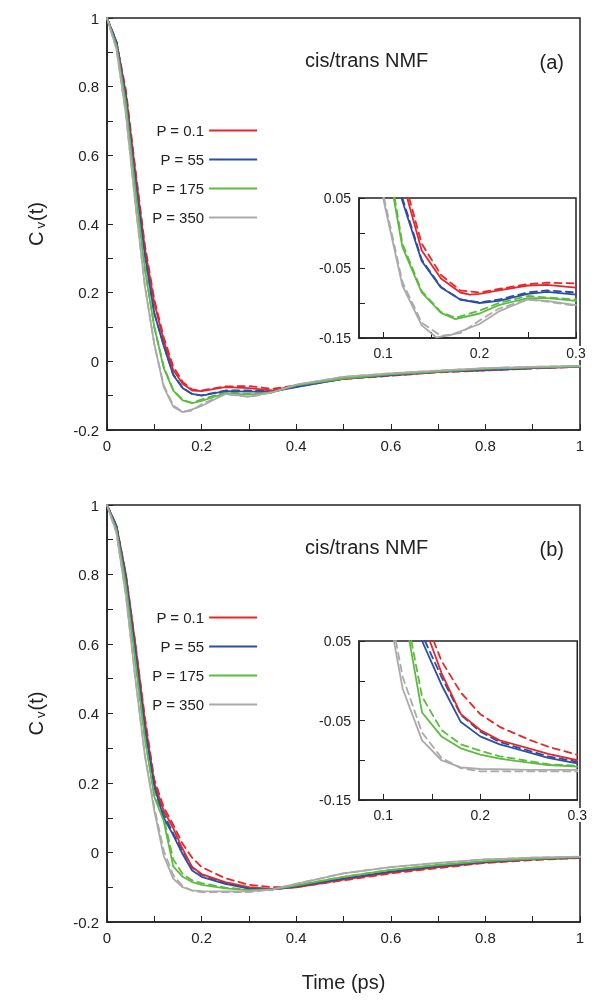  Describe the element at coordinates (552, 62) in the screenshot. I see `annotation: (a)` at that location.